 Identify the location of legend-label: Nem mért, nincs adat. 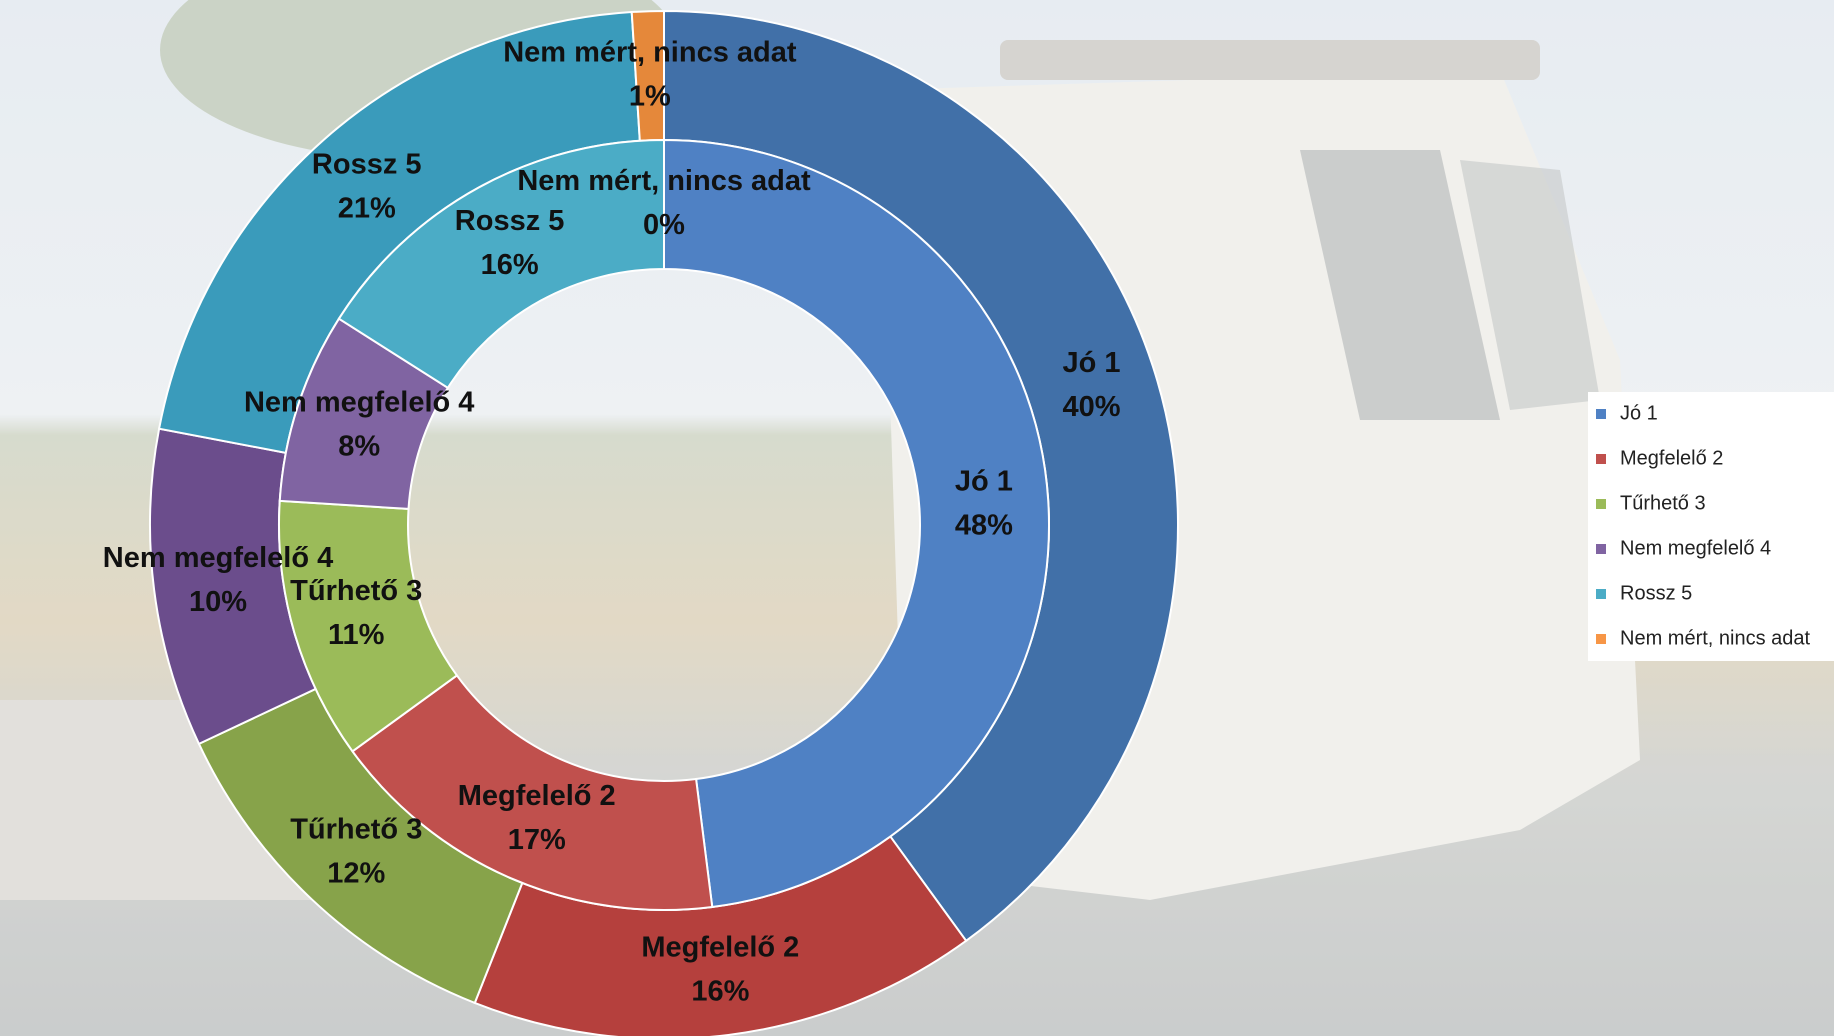
(1715, 638).